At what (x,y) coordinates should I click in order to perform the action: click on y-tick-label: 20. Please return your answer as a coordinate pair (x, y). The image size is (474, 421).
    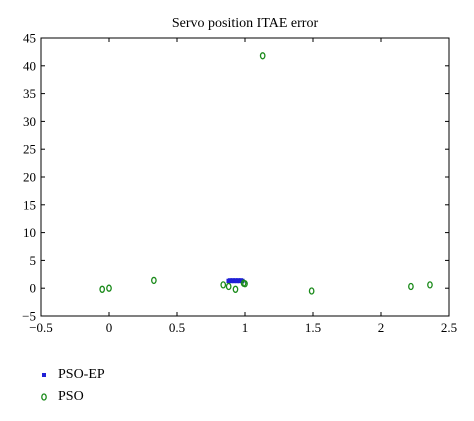
    Looking at the image, I should click on (29, 177).